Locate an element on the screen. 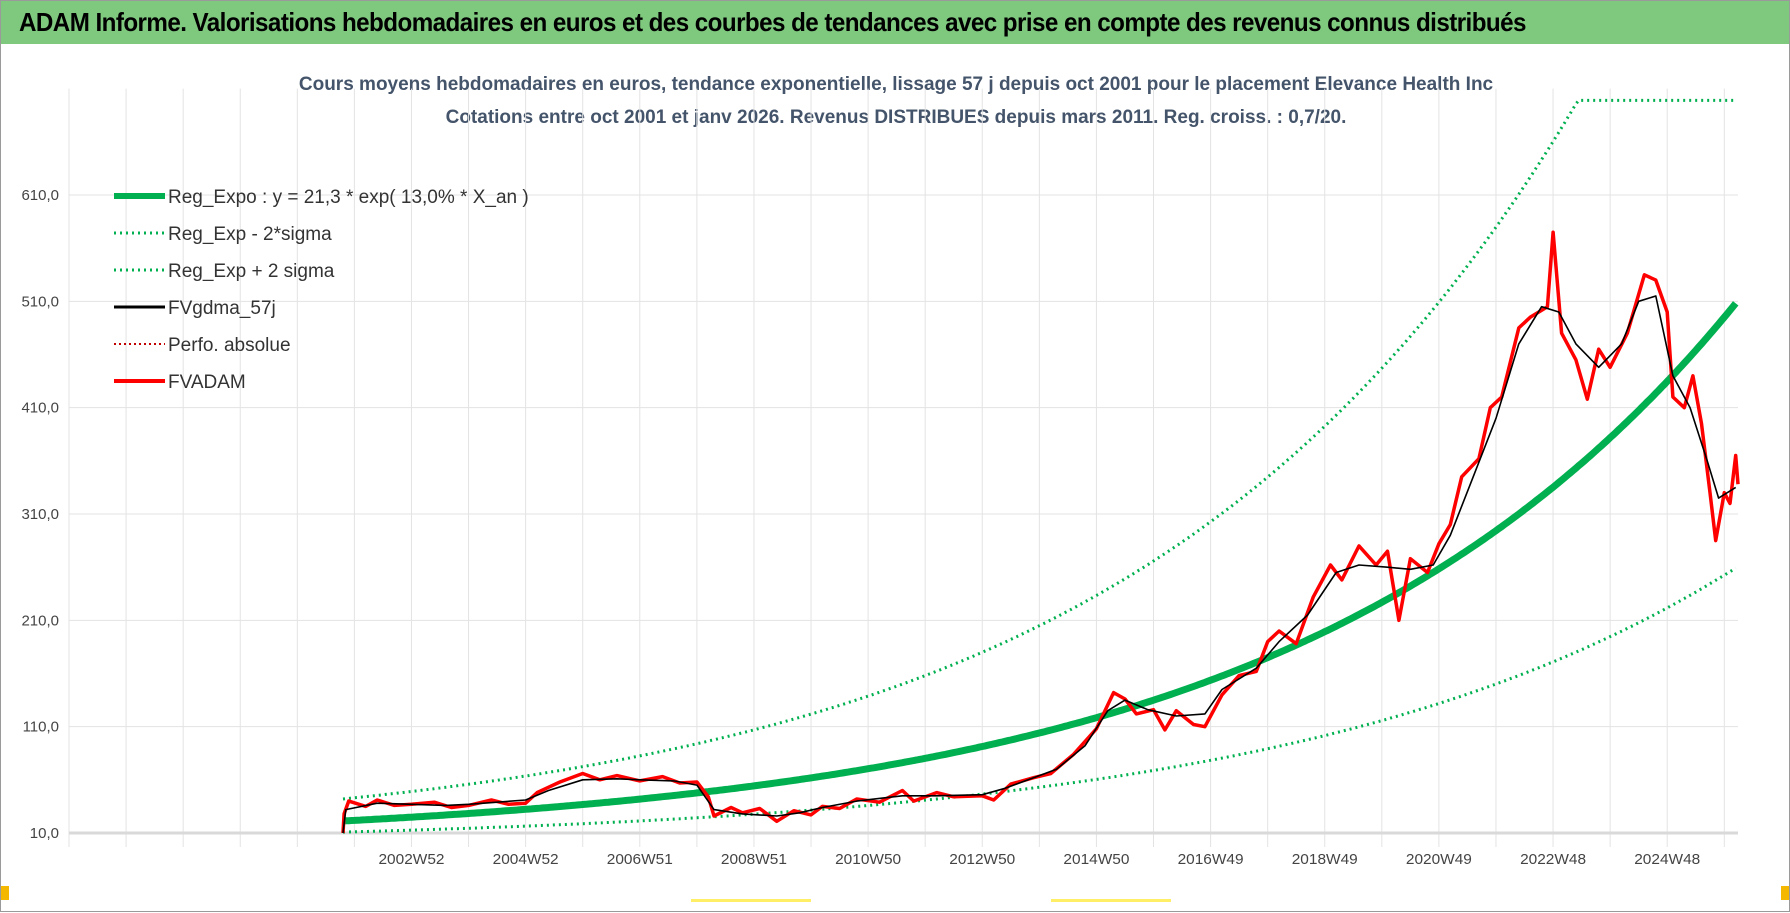 This screenshot has height=913, width=1790. y-tick-label: 210,0 is located at coordinates (40, 620).